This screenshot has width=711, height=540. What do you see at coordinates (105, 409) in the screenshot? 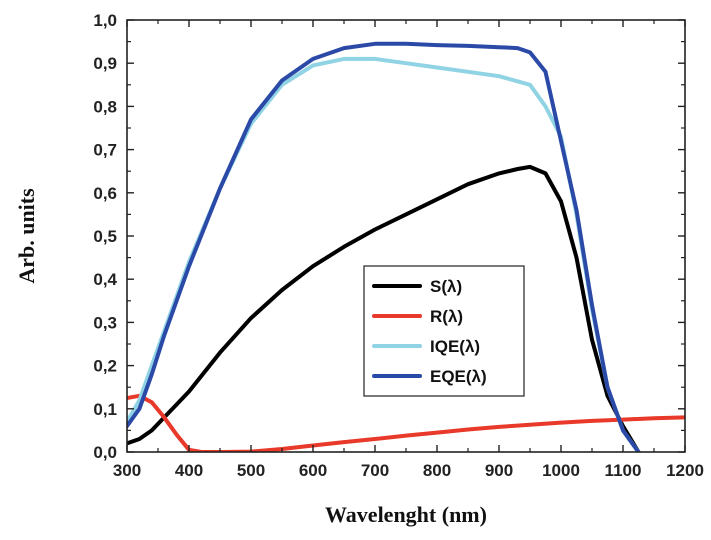
I see `y-tick-label: 0,1` at bounding box center [105, 409].